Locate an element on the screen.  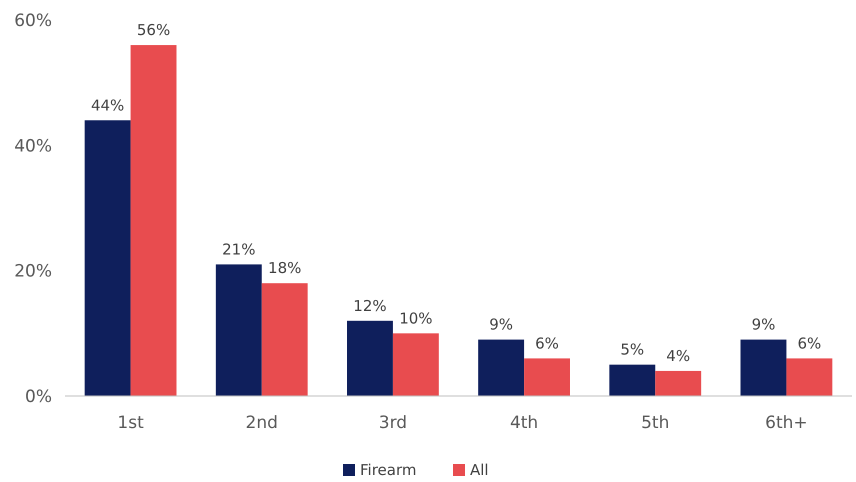
y-tick-label: 20% is located at coordinates (33, 272).